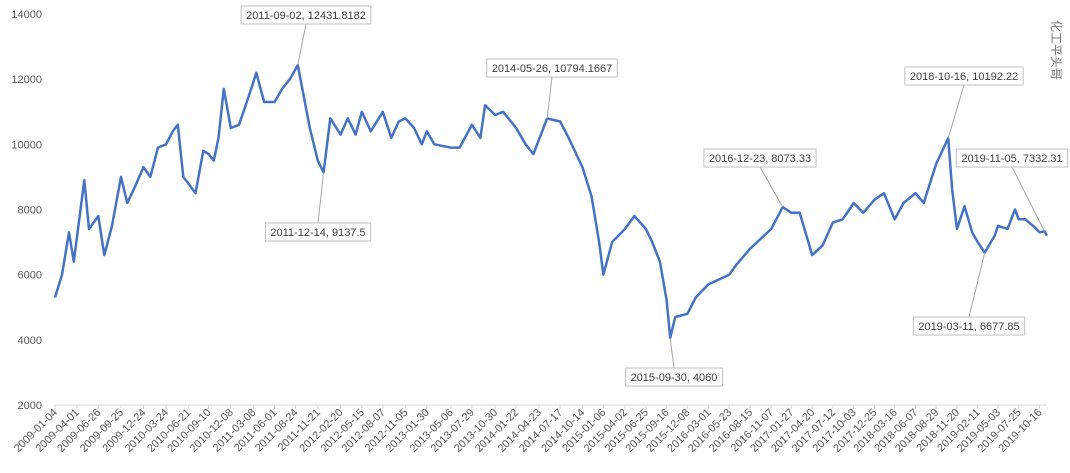  I want to click on annotation-label: 2019-11-05, 7332.31, so click(1011, 159).